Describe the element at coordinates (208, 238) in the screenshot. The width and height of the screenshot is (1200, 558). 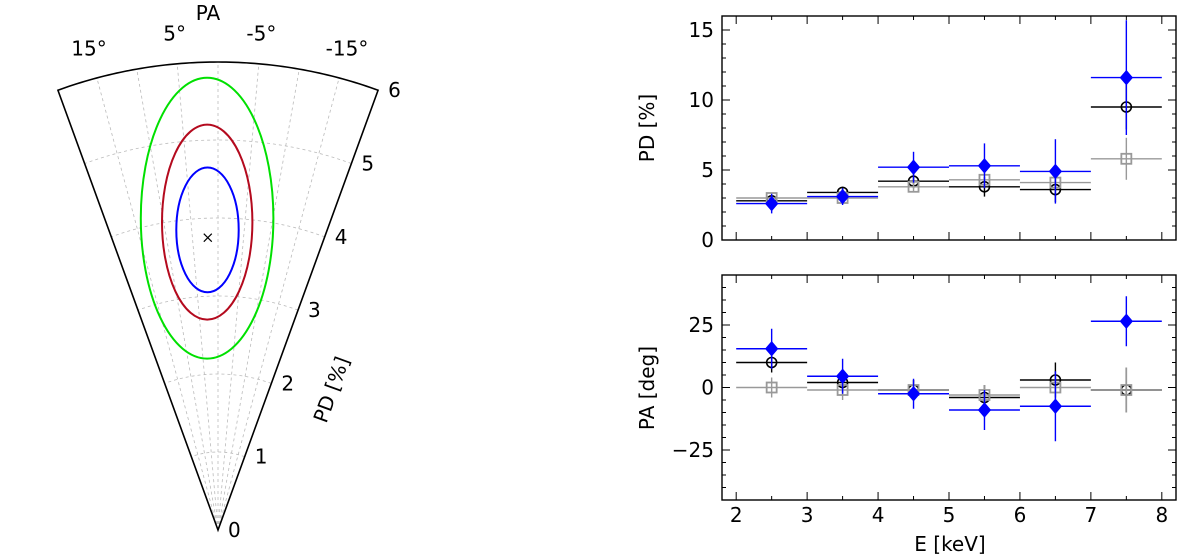
I see `best-fit-marker` at that location.